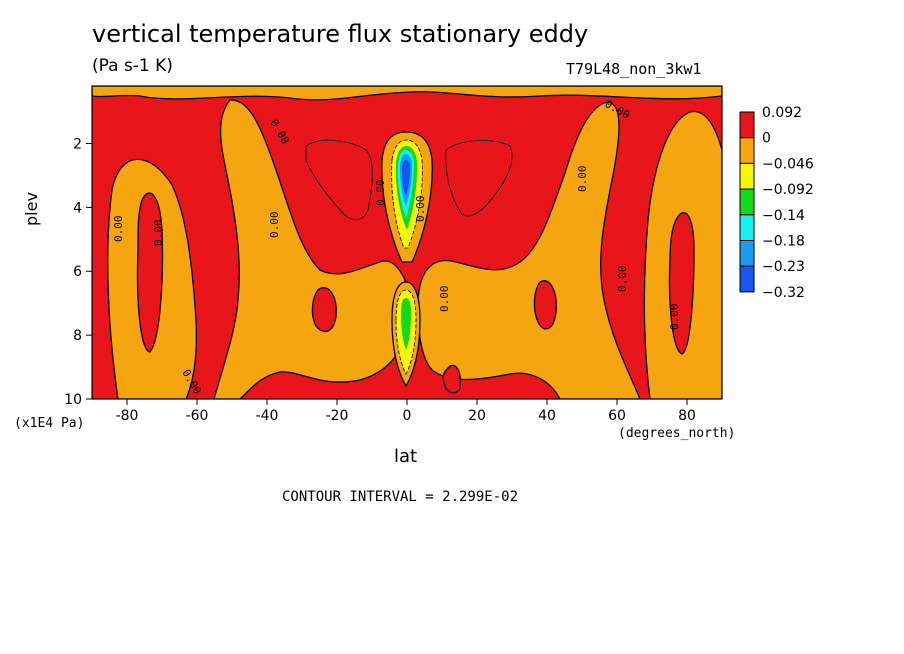 Image resolution: width=904 pixels, height=654 pixels. I want to click on orange-right-mid-band, so click(529, 250).